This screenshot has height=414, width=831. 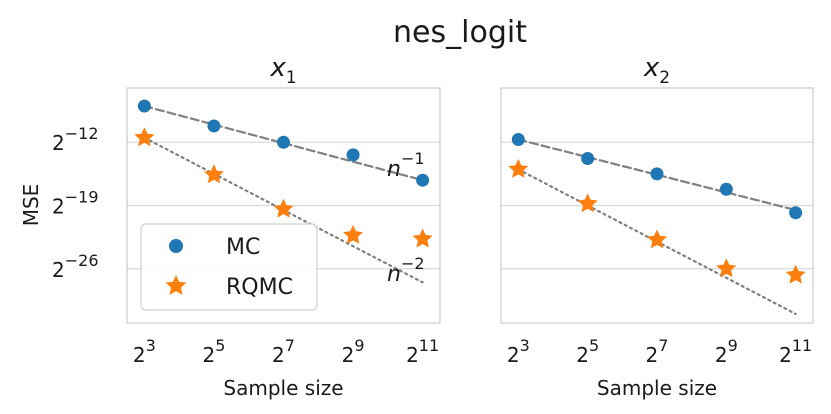 What do you see at coordinates (75, 203) in the screenshot?
I see `y-tick-label: 2−19` at bounding box center [75, 203].